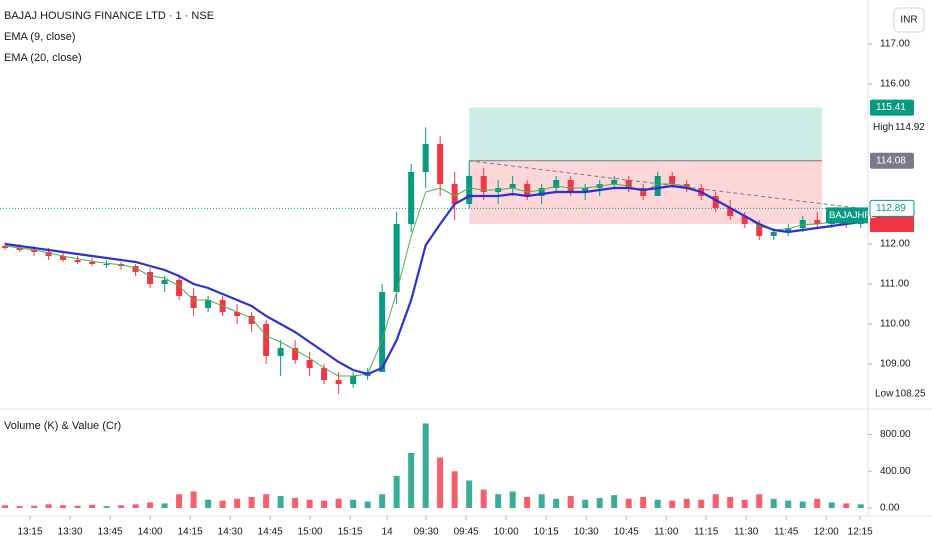  Describe the element at coordinates (892, 224) in the screenshot. I see `stop-label-bg` at that location.